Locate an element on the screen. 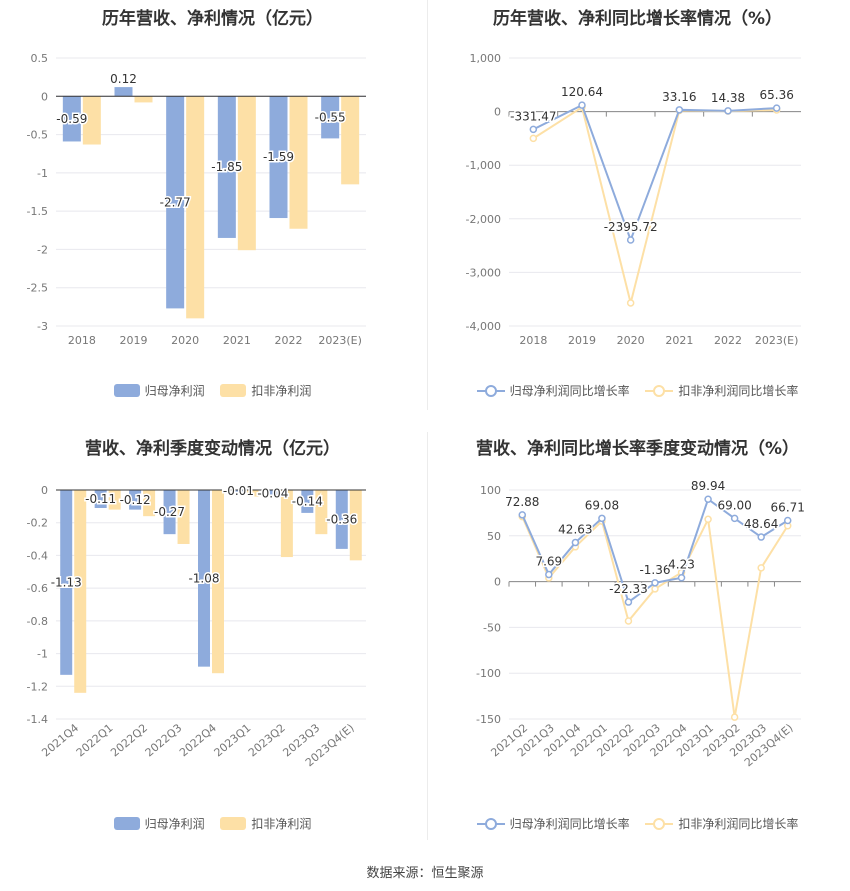 The width and height of the screenshot is (850, 891). data-label: -22.33 is located at coordinates (628, 589).